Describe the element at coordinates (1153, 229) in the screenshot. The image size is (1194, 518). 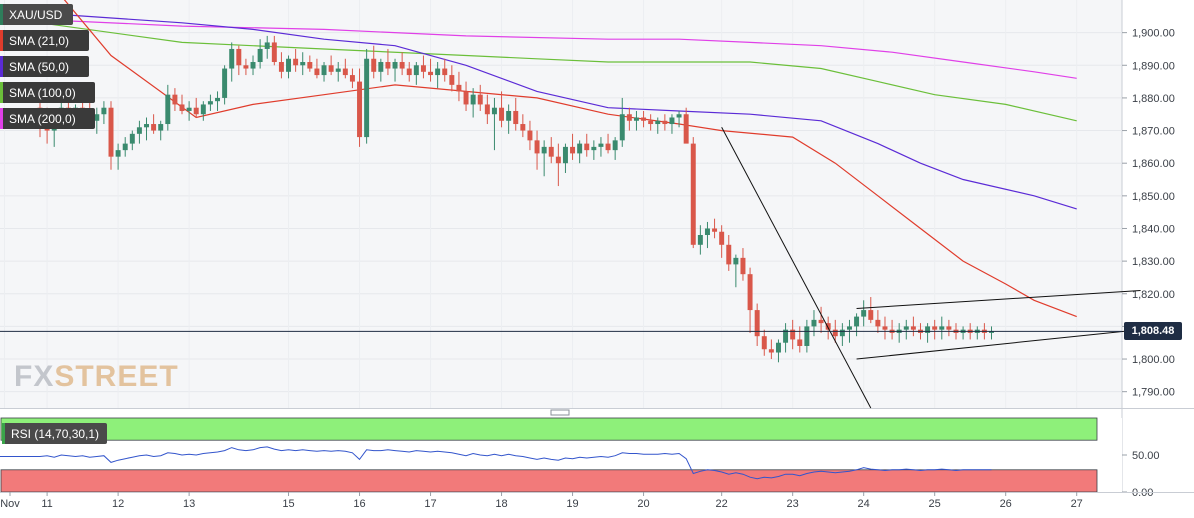
I see `y-tick-label: 1,840.00` at that location.